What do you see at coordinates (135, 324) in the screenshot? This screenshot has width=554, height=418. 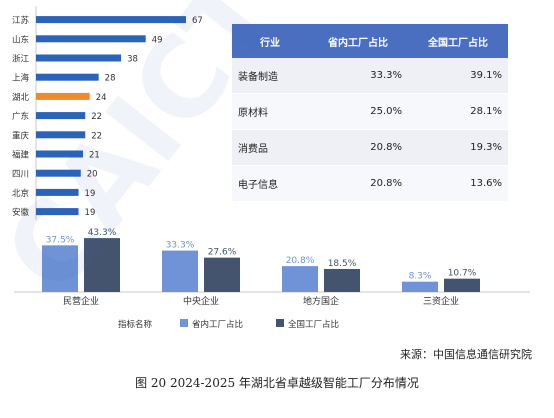 I see `legend-title: 指标名称` at bounding box center [135, 324].